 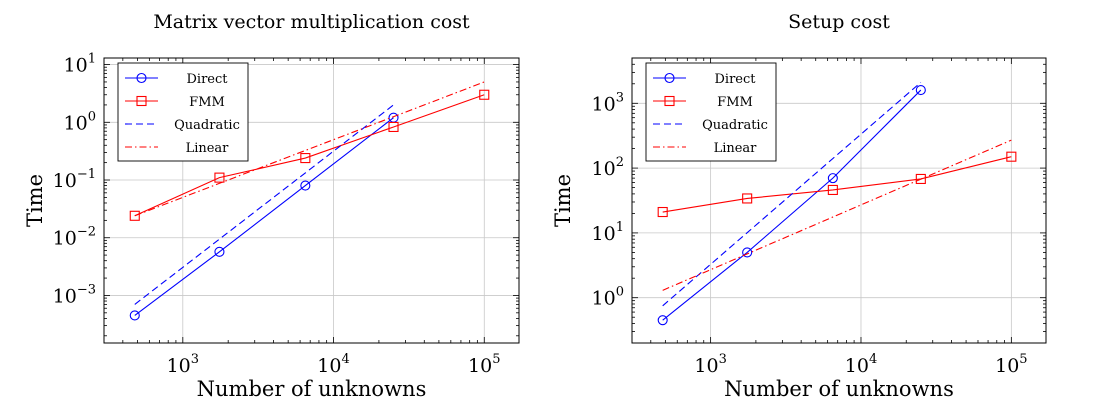 I want to click on y-tick-label: 10⁻³, so click(x=74, y=294).